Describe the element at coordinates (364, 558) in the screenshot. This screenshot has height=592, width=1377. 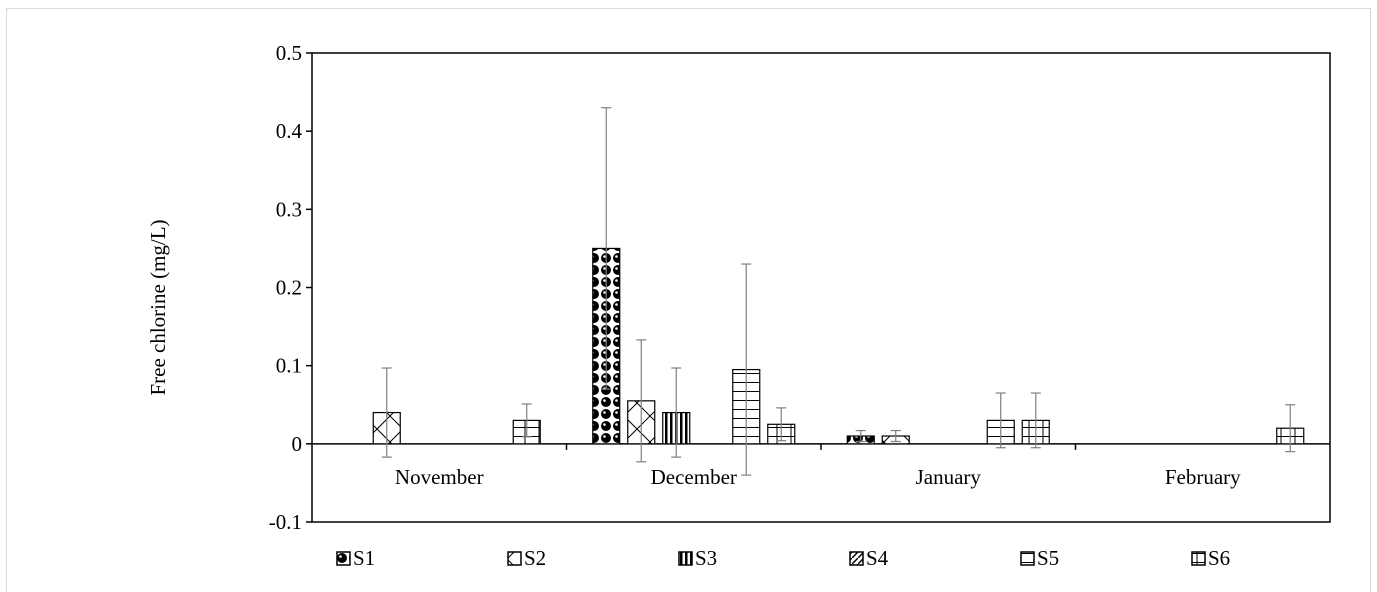
I see `legend-label-s1: S1` at that location.